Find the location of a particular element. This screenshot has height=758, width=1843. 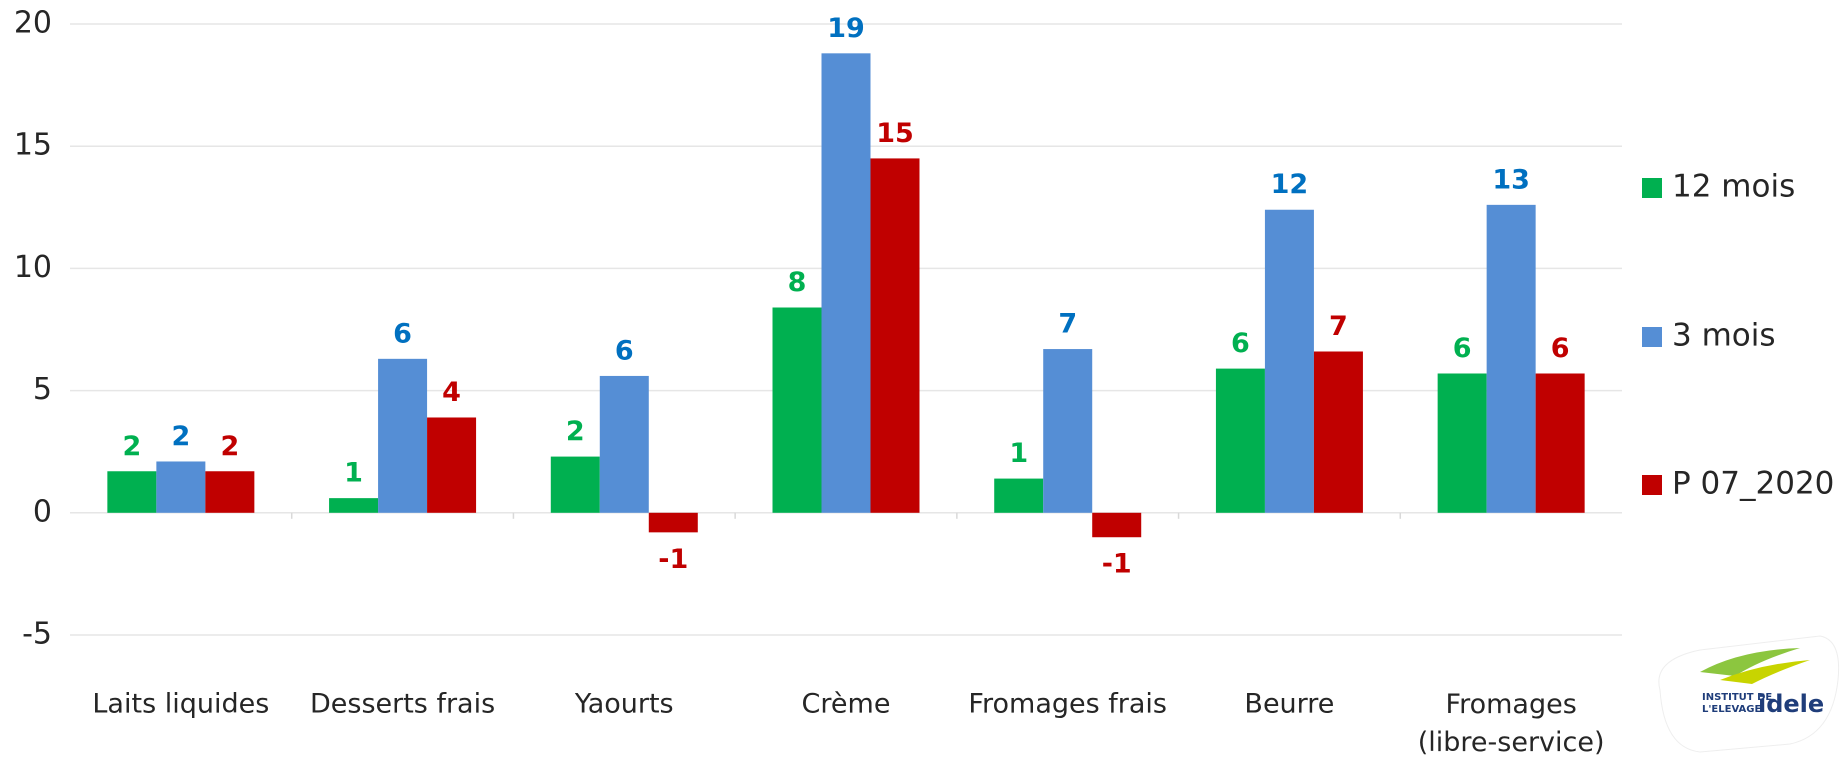

x-tick-label: Fromages frais is located at coordinates (1067, 704).